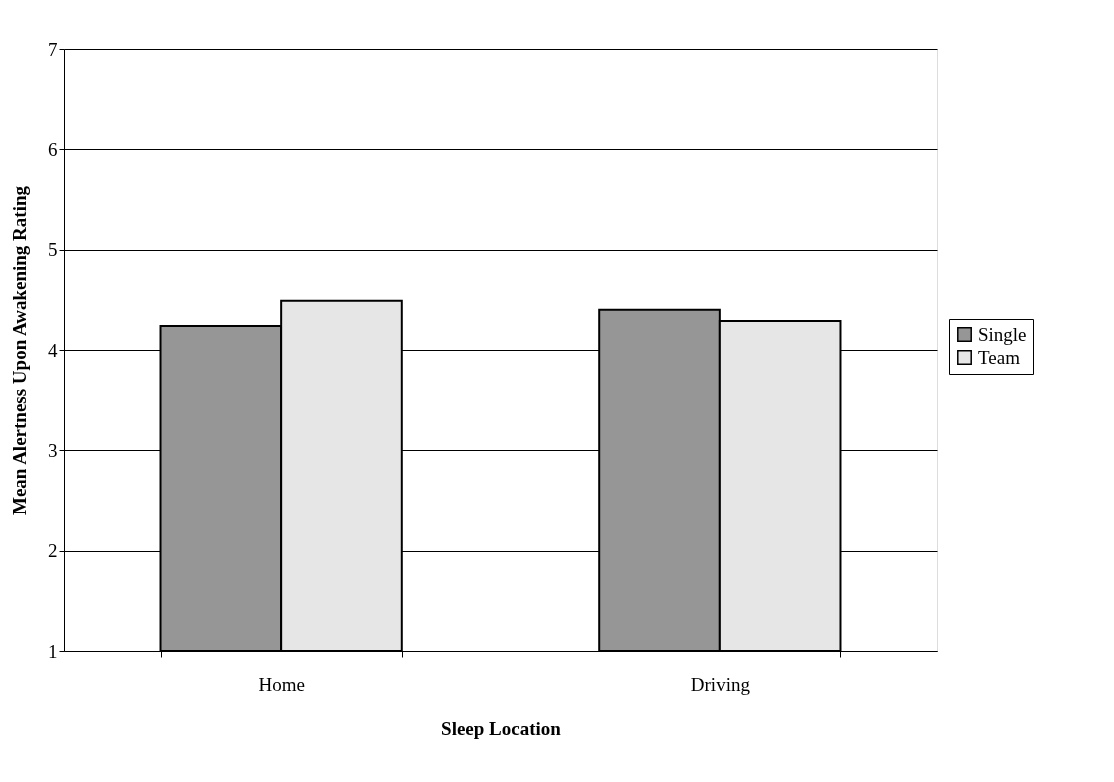 The image size is (1114, 782). I want to click on y-axis-title: Mean Alertness Upon Awakening Rating, so click(19, 350).